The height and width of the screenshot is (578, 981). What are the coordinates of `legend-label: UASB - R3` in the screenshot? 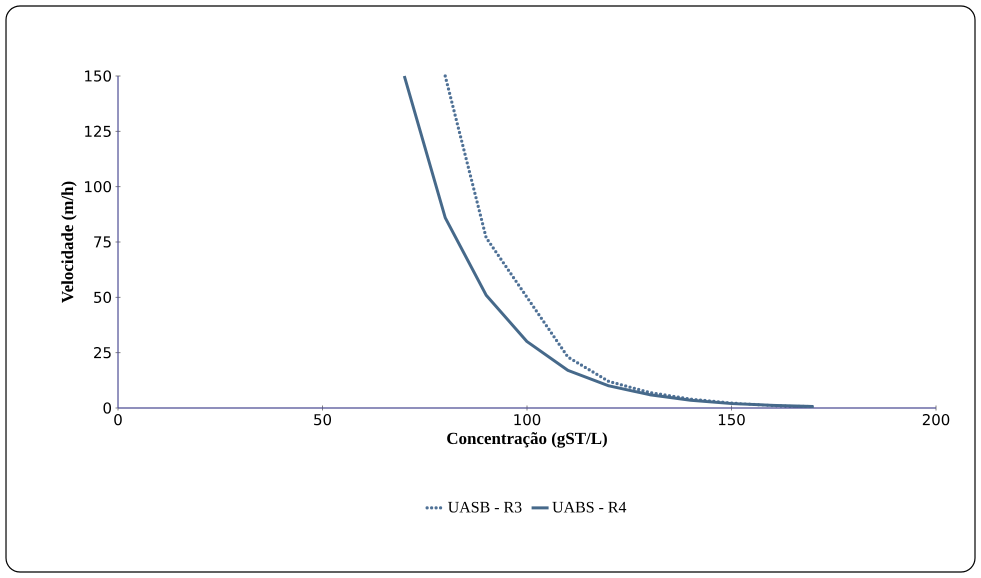 It's located at (485, 507).